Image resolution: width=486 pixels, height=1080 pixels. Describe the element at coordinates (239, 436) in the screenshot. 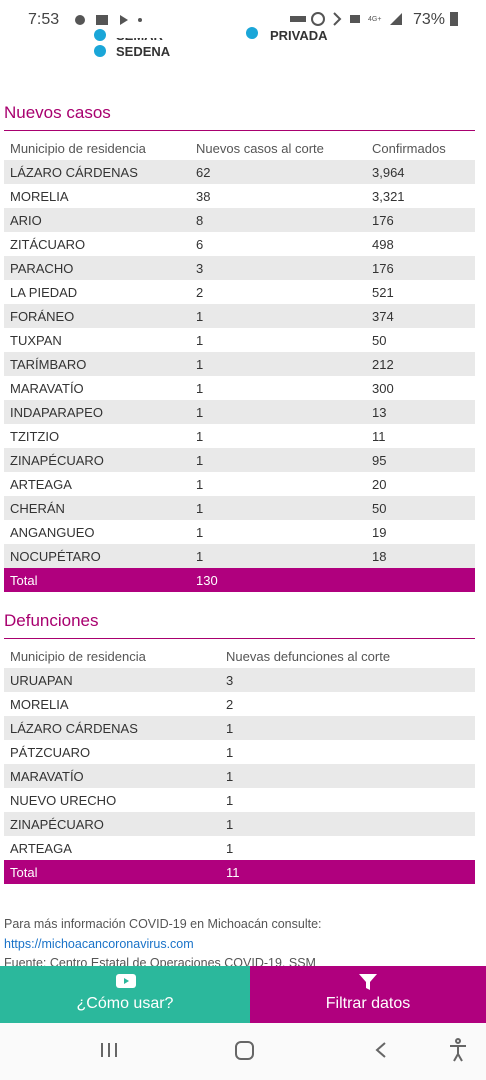

I see `table-row: TZITZIO 1 11` at that location.